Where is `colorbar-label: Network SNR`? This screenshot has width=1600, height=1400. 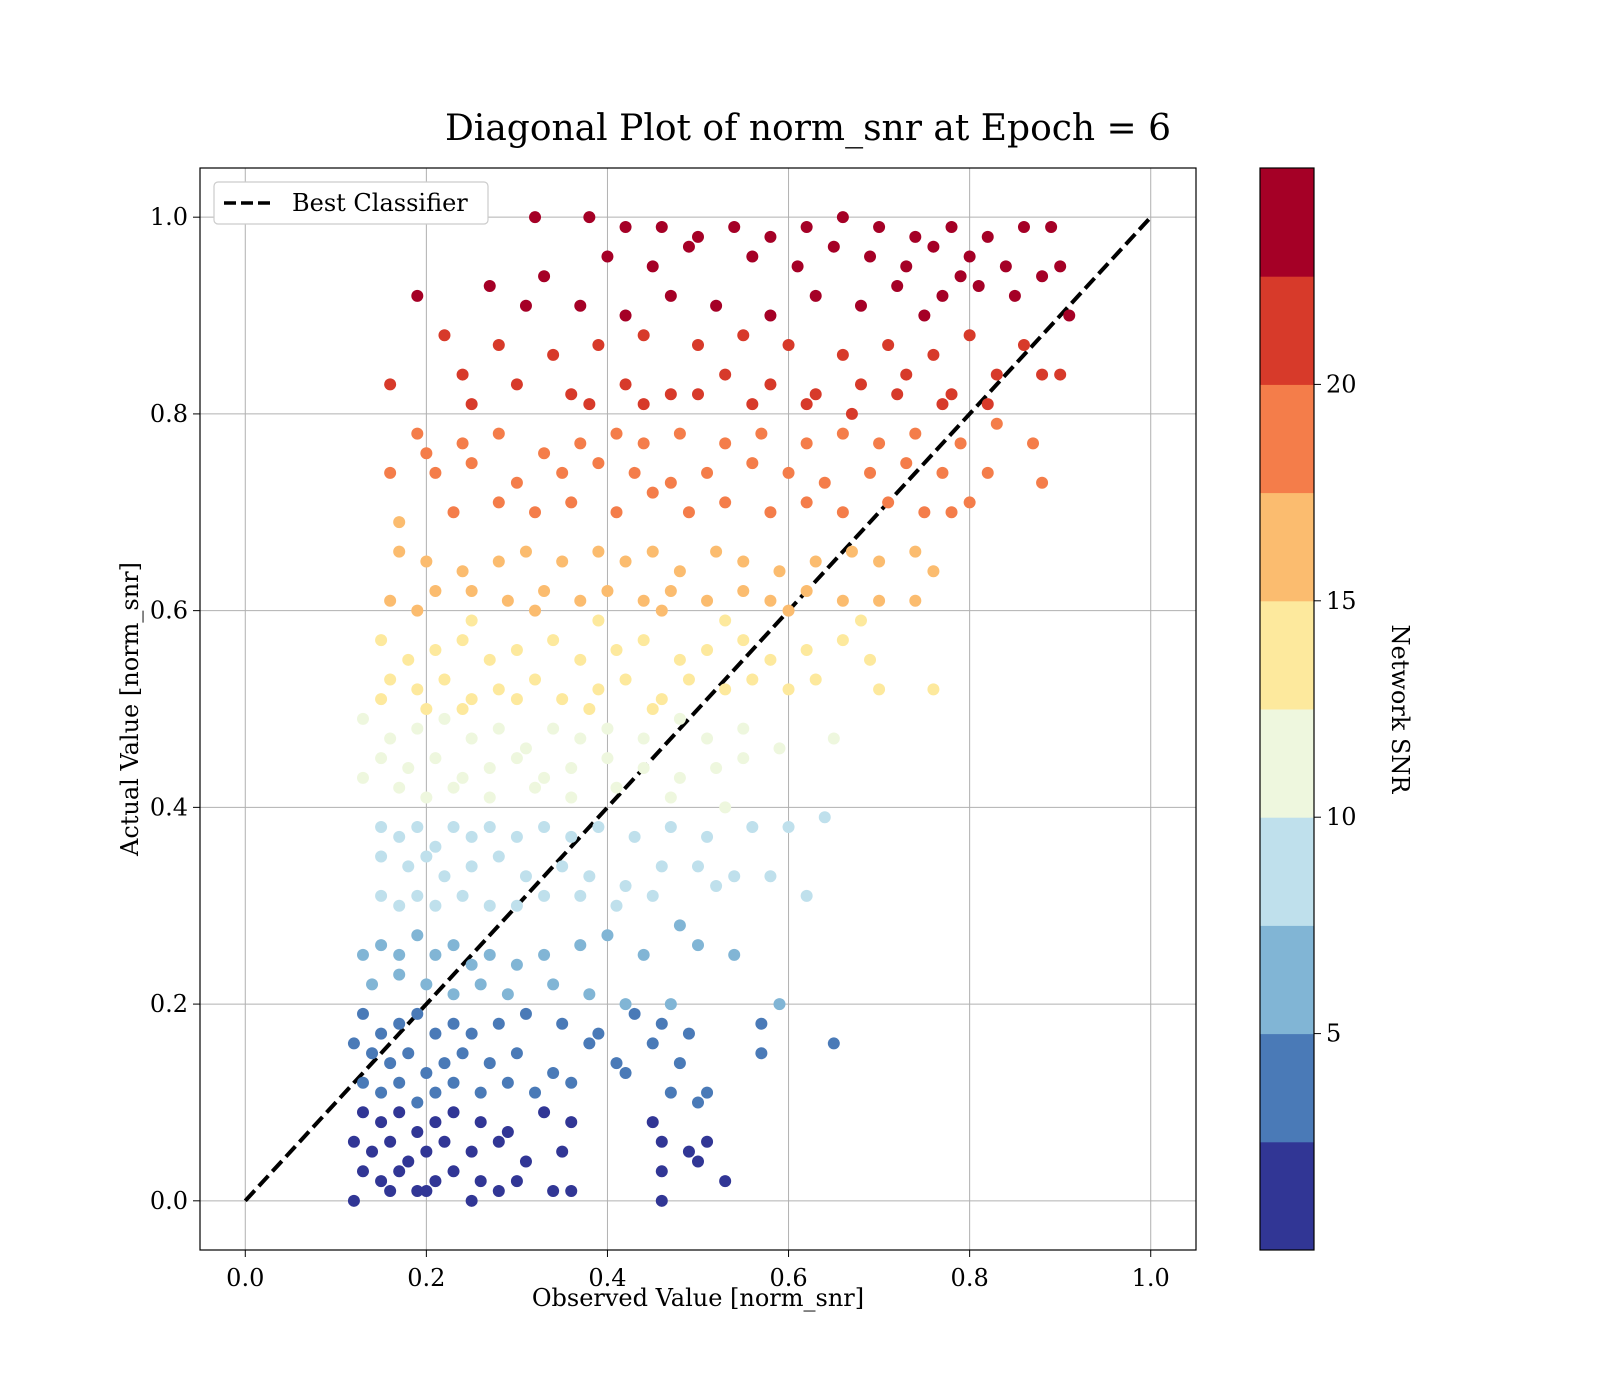
colorbar-label: Network SNR is located at coordinates (1400, 710).